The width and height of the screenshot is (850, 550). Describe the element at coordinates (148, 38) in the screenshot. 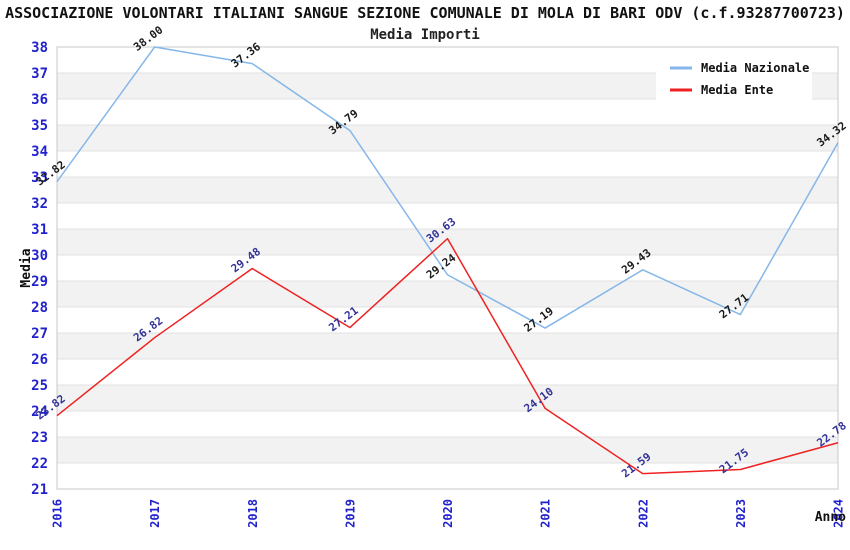

I see `data-label: 38.00` at that location.